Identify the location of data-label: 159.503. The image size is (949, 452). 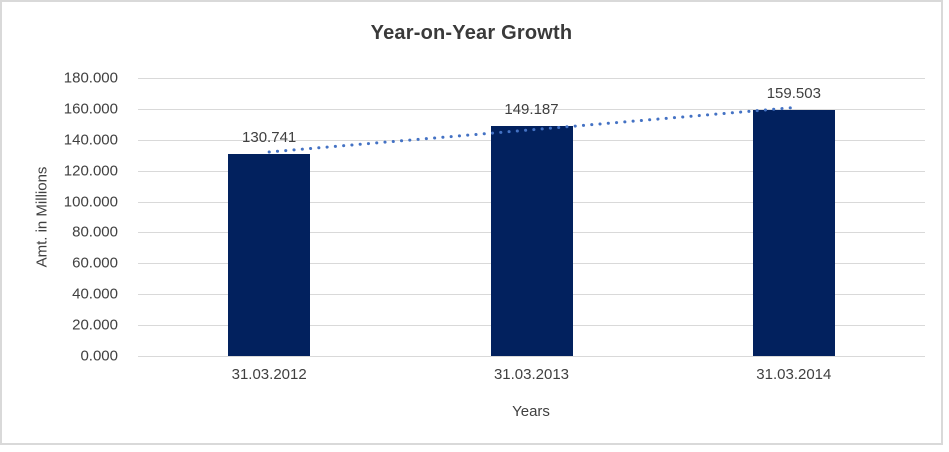
(793, 93).